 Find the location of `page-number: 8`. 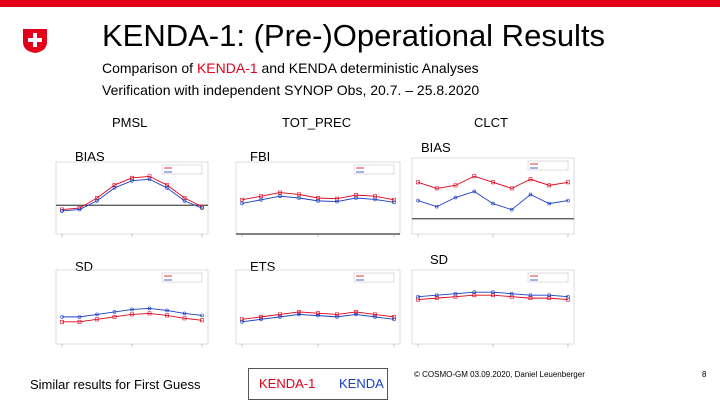

page-number: 8 is located at coordinates (704, 374).